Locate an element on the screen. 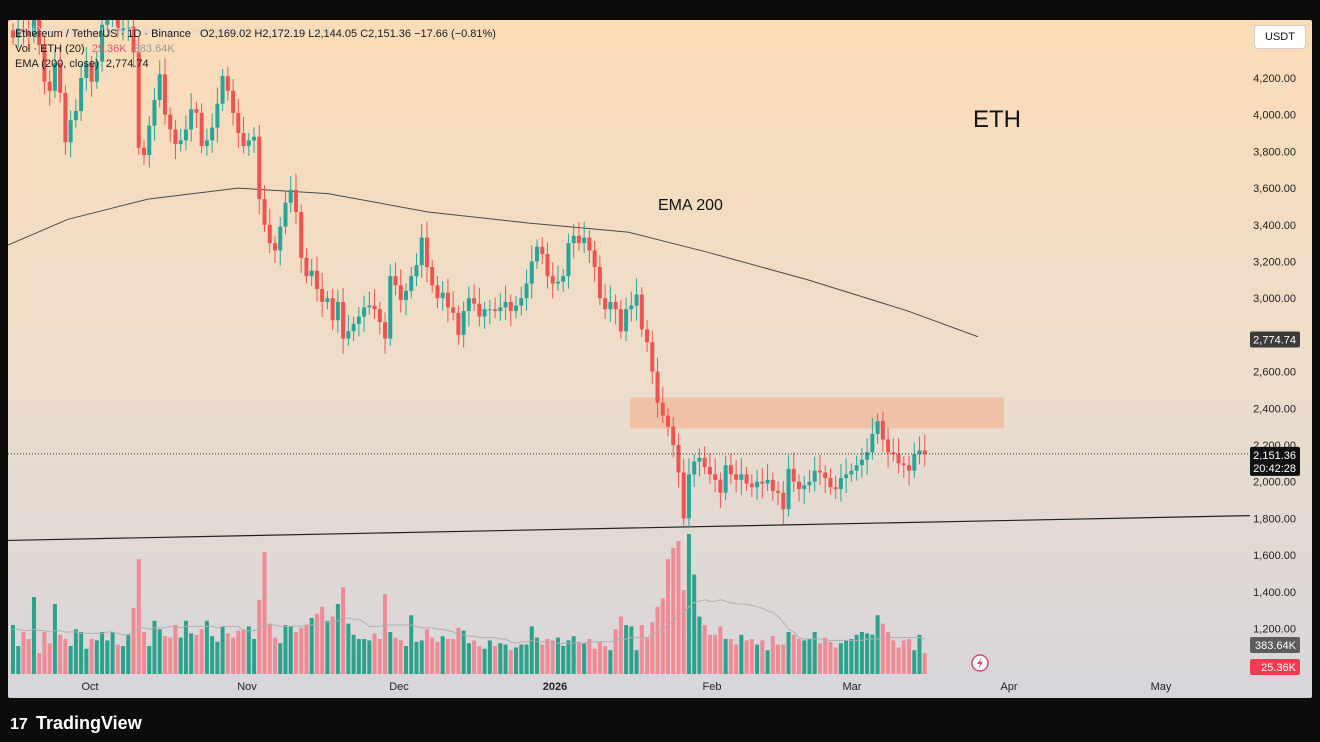  y-axis-tick-label: 3,200.00 is located at coordinates (1274, 263).